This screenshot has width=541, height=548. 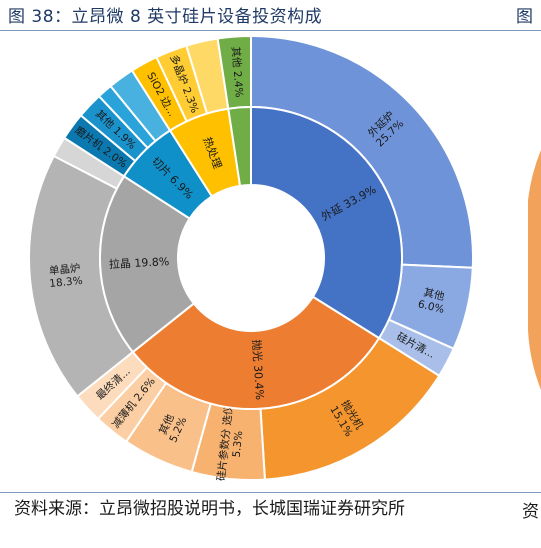 What do you see at coordinates (433, 300) in the screenshot?
I see `outer-label-1: 其他6.0%` at bounding box center [433, 300].